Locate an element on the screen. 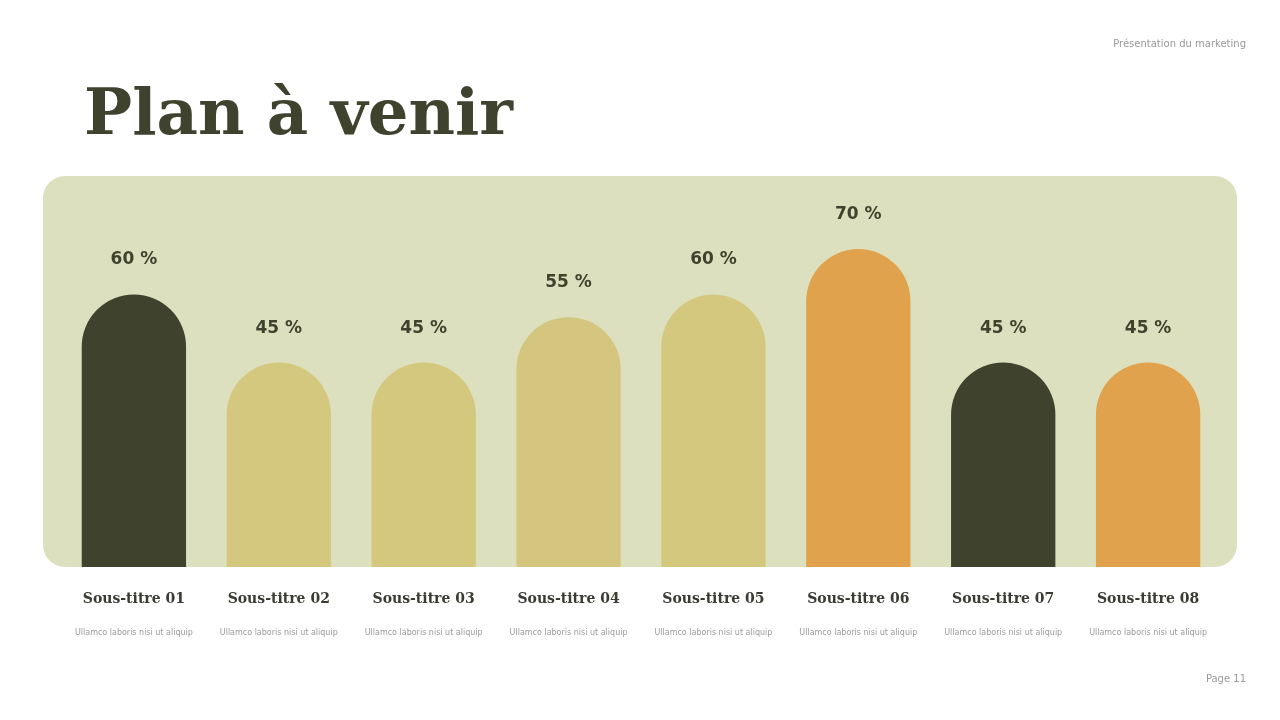 The height and width of the screenshot is (720, 1280). x-tick-label: Sous-titre 05 is located at coordinates (713, 598).